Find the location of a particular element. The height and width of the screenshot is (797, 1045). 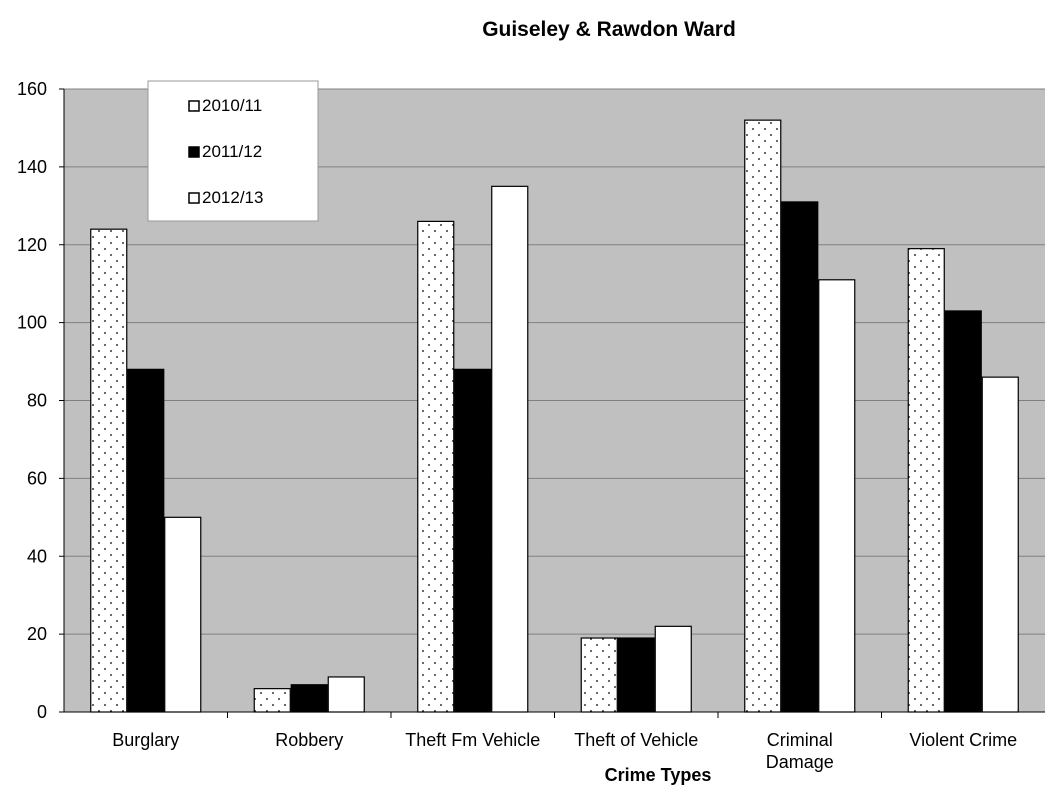

x-category-label: Theft Fm Vehicle is located at coordinates (472, 740).